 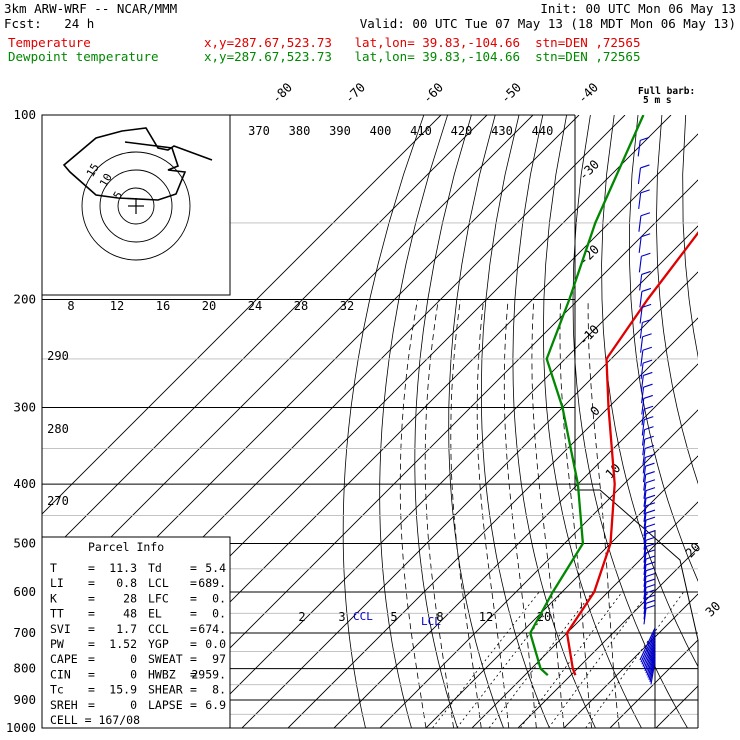 I want to click on parcel-label: LAPSE, so click(x=165, y=705).